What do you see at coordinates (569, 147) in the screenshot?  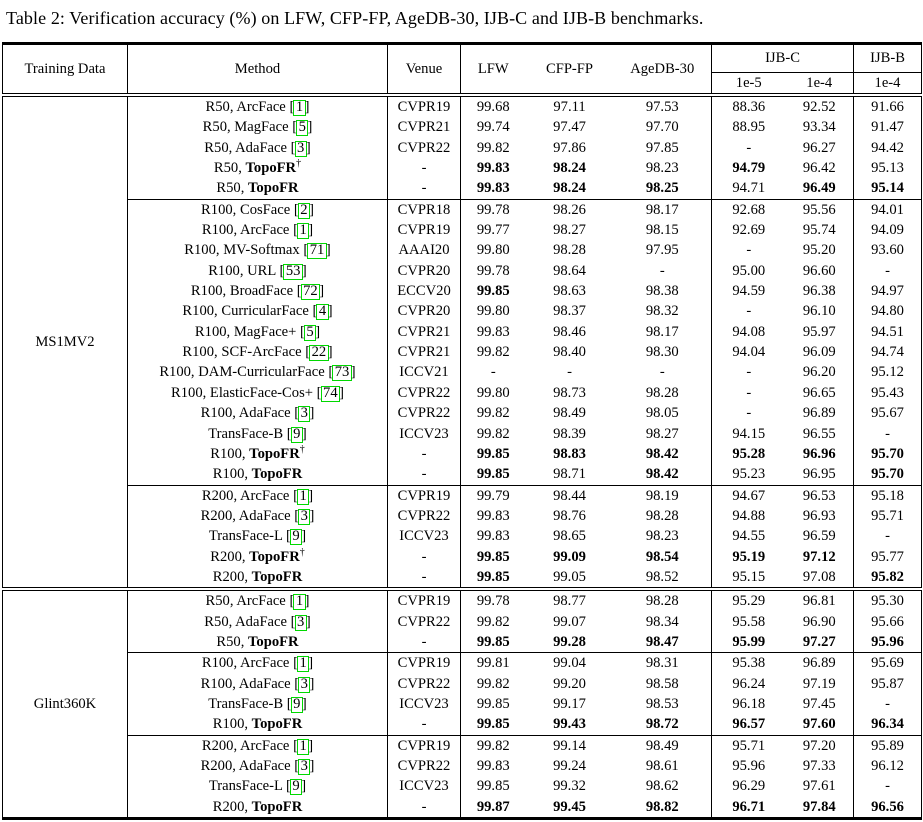 I see `value-cell: 97.86` at bounding box center [569, 147].